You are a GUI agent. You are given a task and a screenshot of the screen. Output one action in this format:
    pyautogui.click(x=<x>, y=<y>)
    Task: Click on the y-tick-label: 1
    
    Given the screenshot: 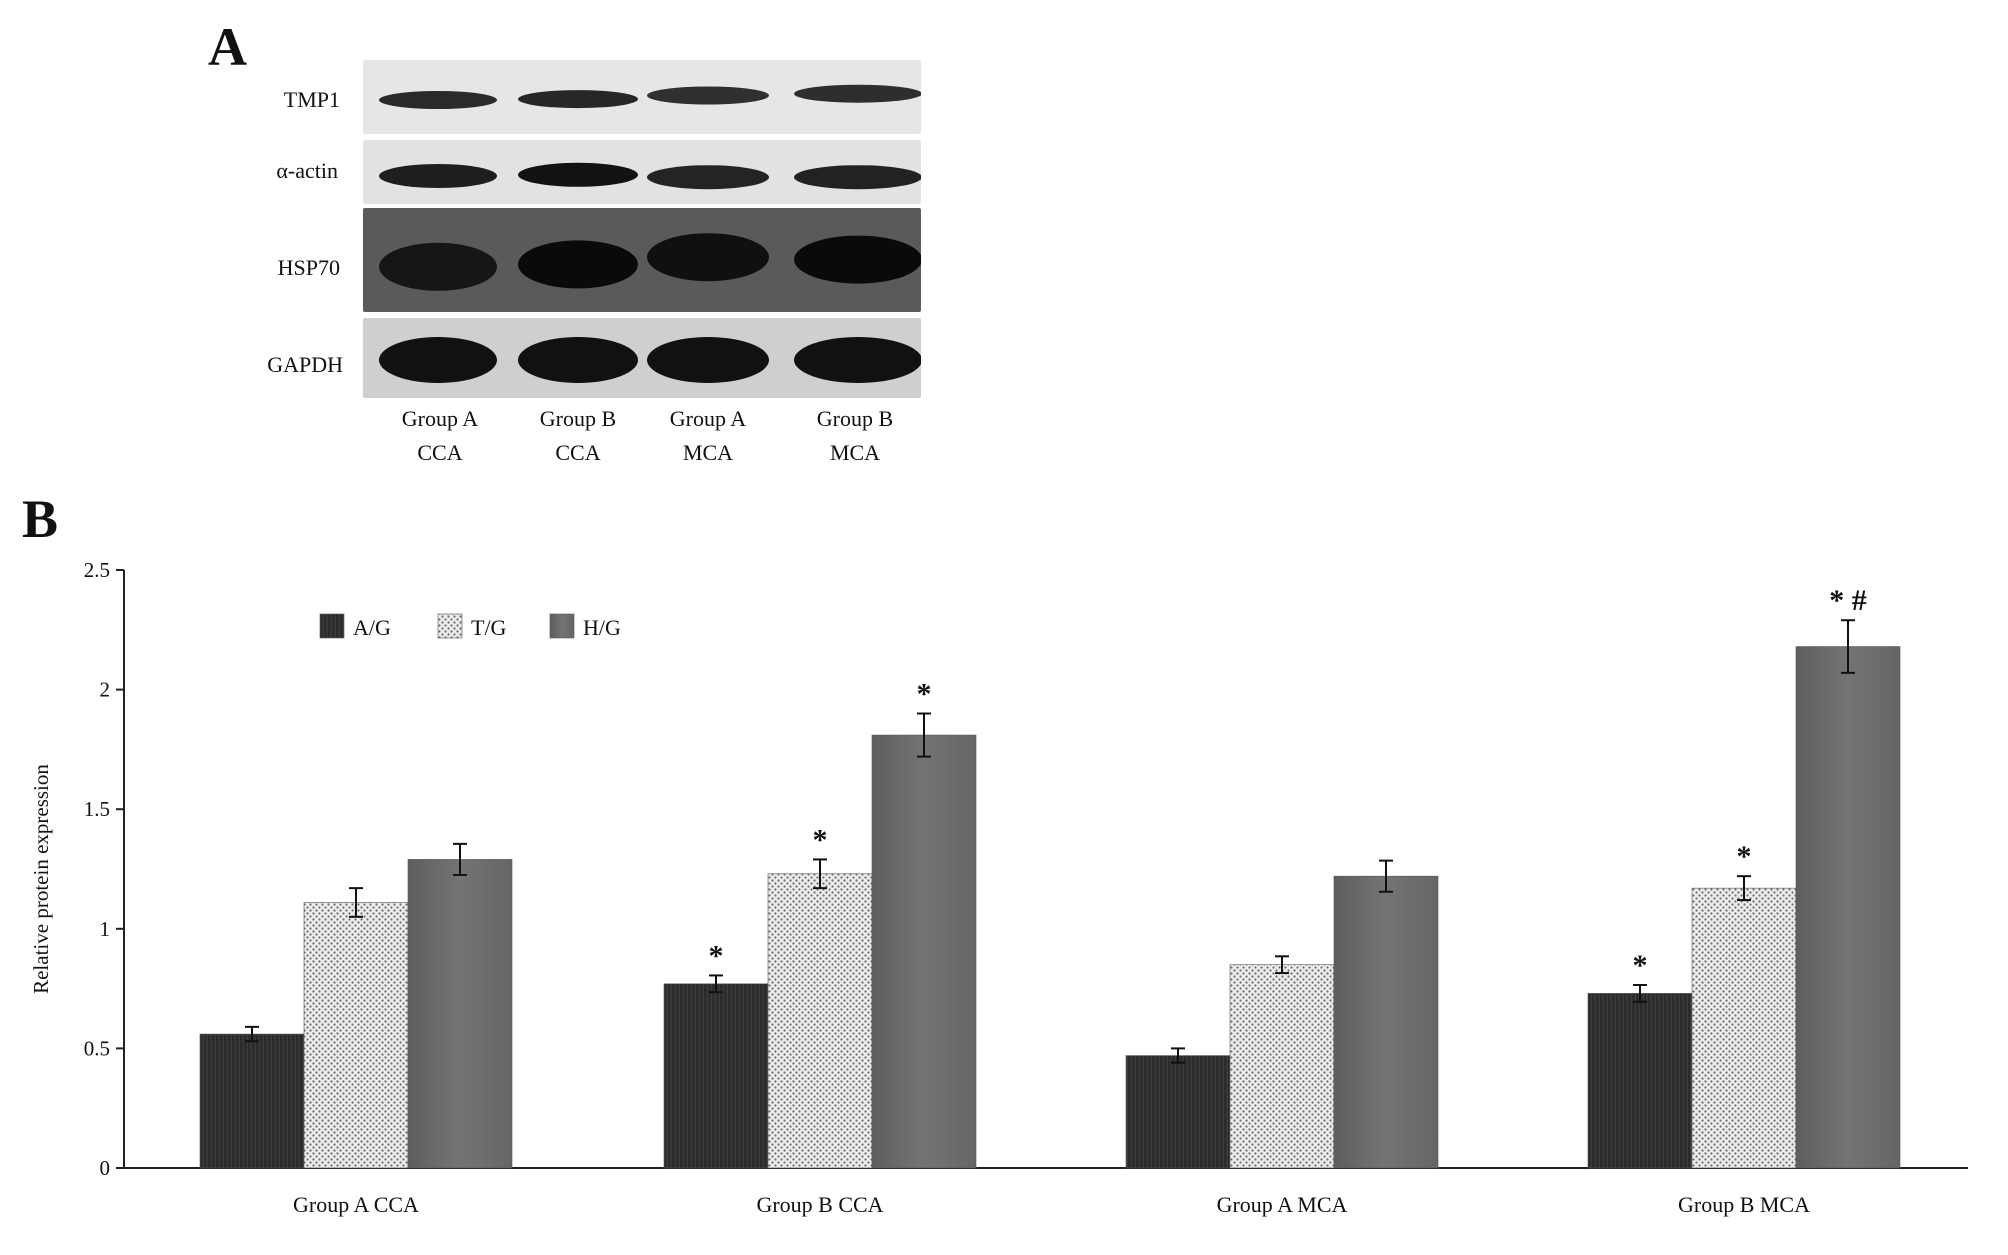 What is the action you would take?
    pyautogui.click(x=105, y=929)
    